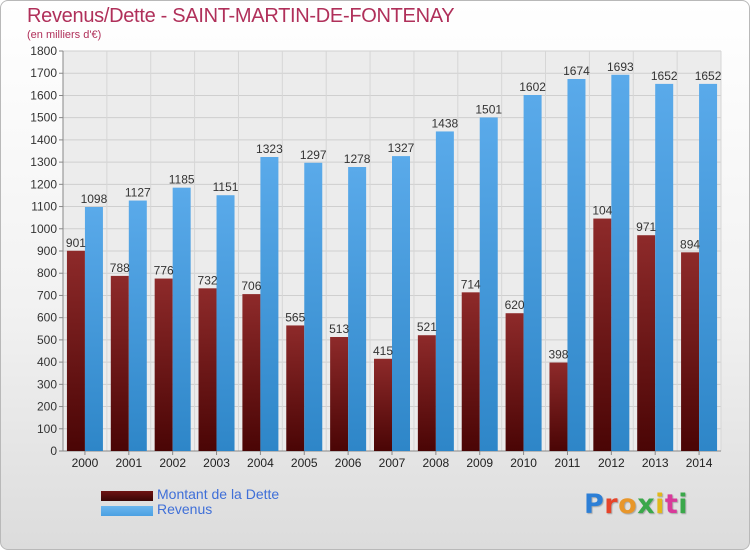 The image size is (750, 550). Describe the element at coordinates (532, 87) in the screenshot. I see `revenue-value-label: 1602` at that location.